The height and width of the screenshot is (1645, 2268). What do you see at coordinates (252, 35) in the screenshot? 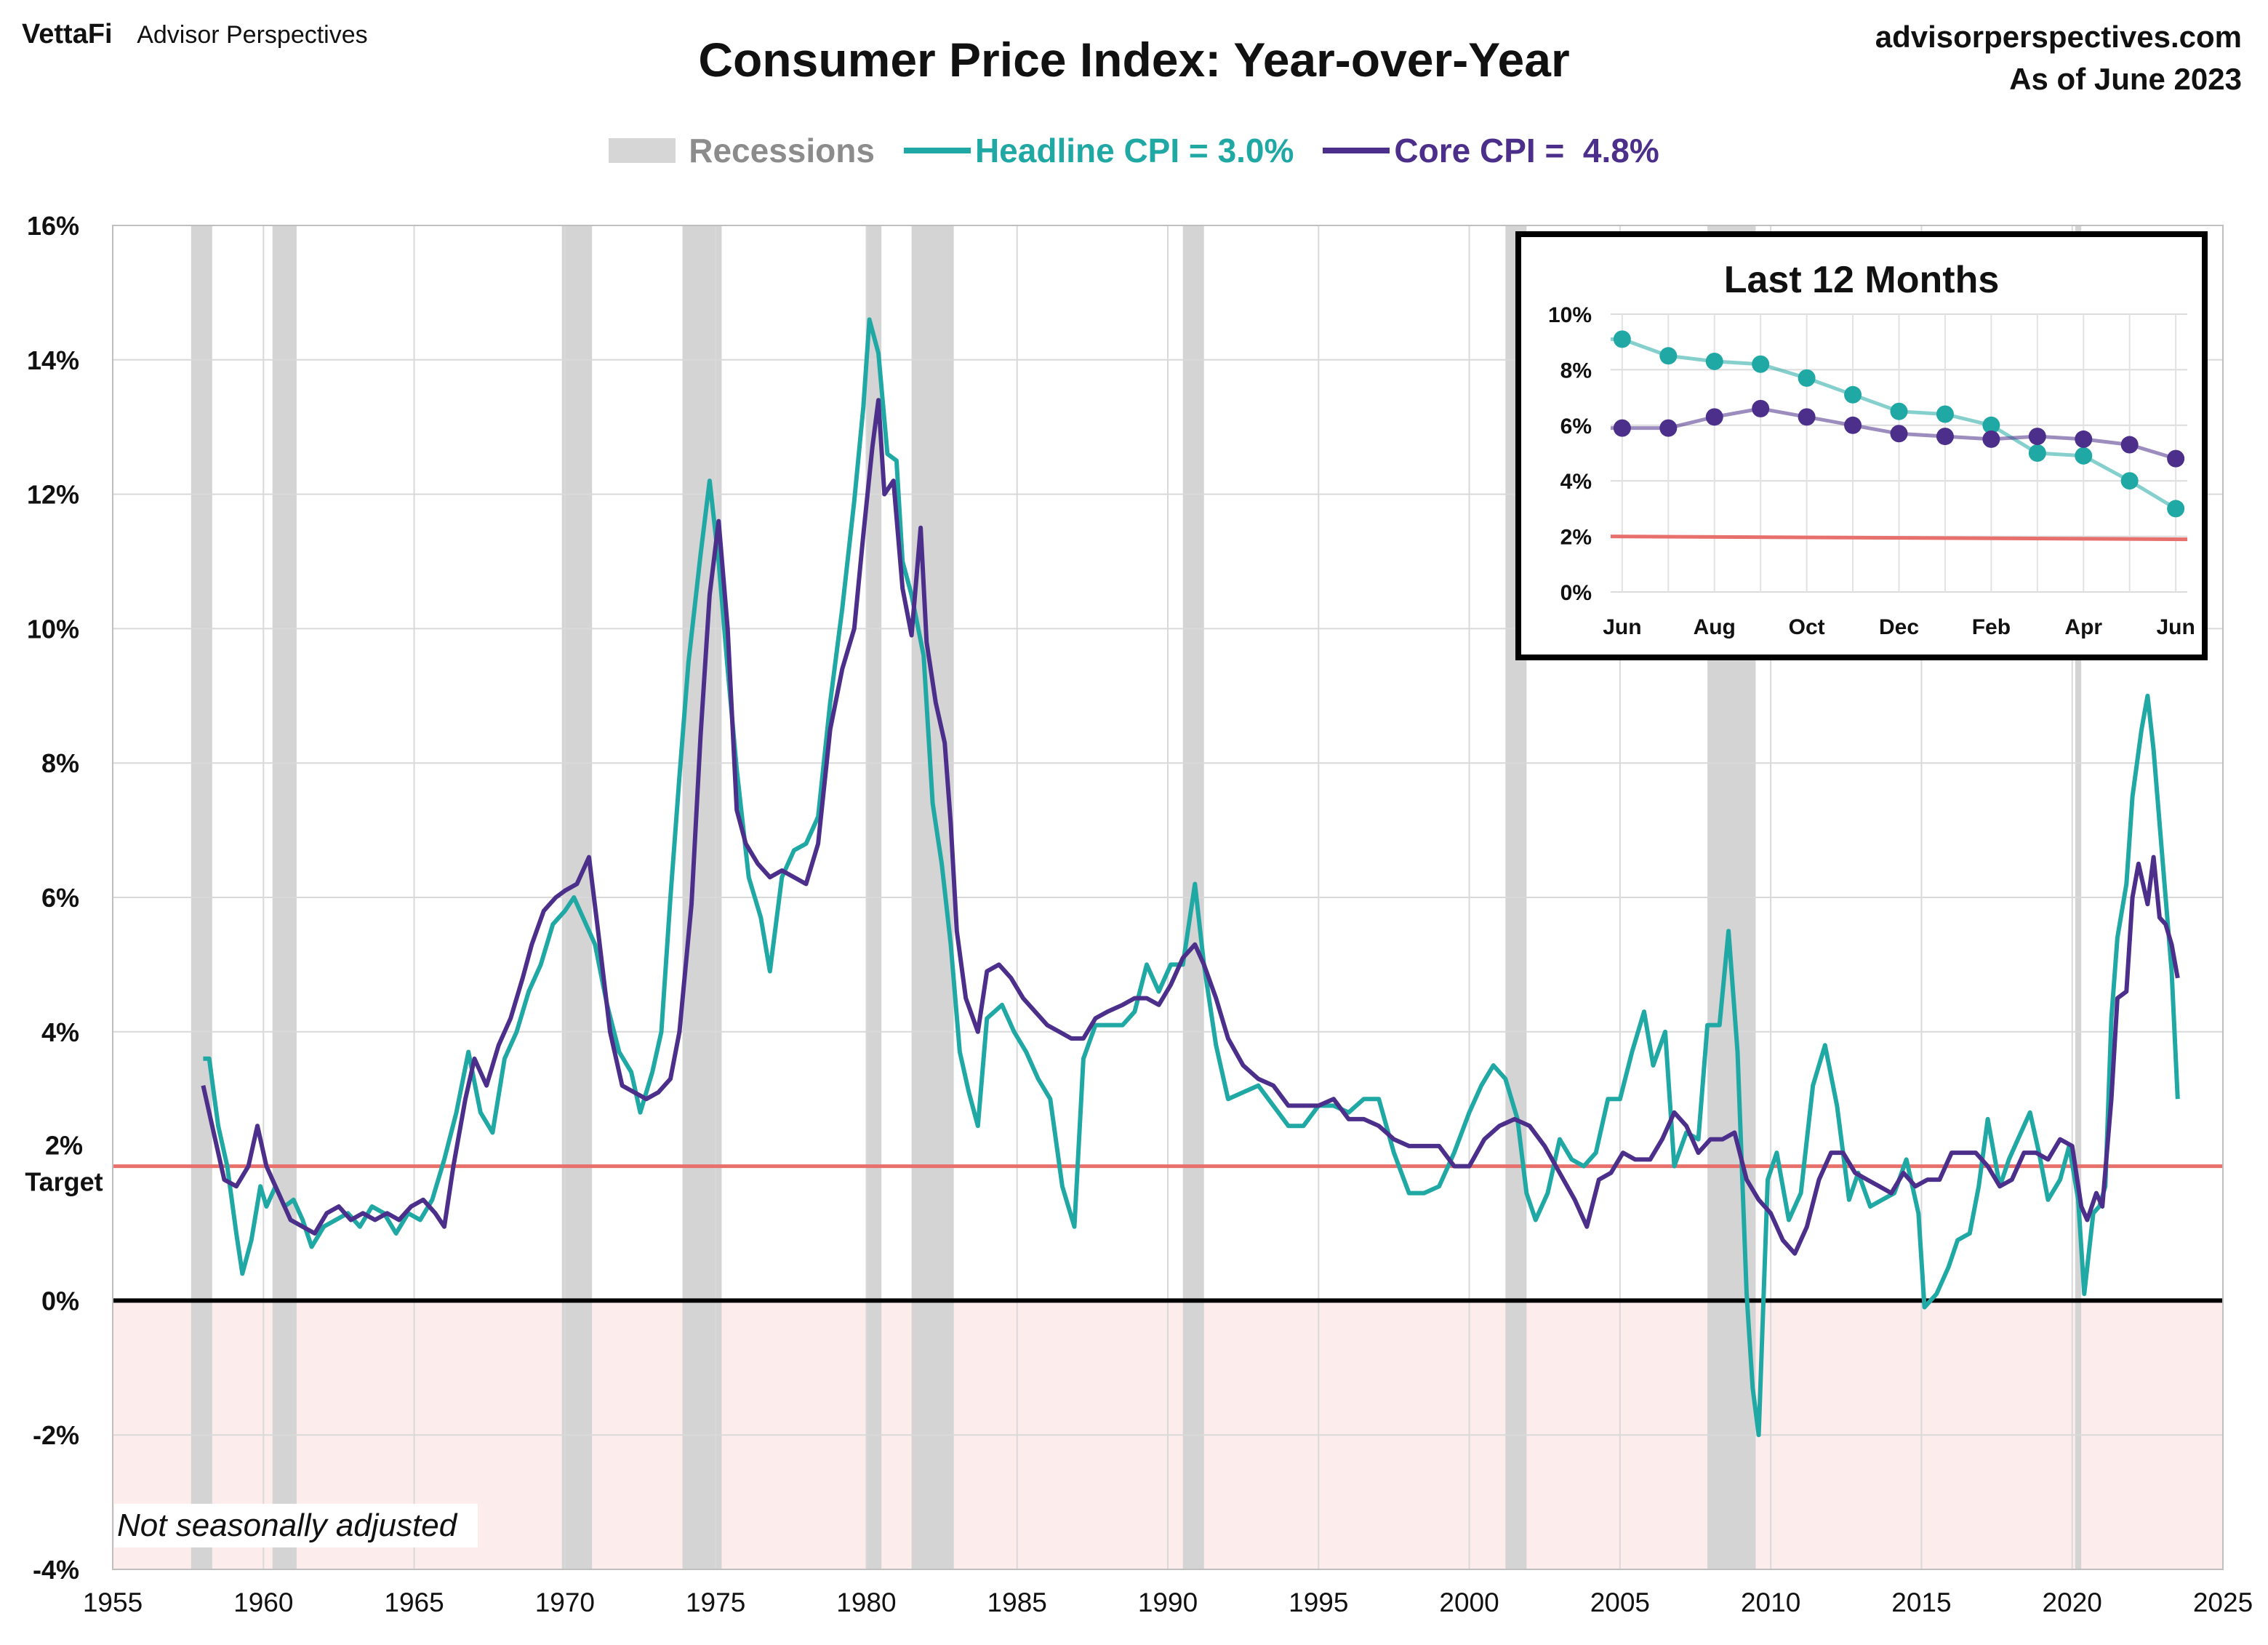
I see `brand-sub: Advisor Perspectives` at bounding box center [252, 35].